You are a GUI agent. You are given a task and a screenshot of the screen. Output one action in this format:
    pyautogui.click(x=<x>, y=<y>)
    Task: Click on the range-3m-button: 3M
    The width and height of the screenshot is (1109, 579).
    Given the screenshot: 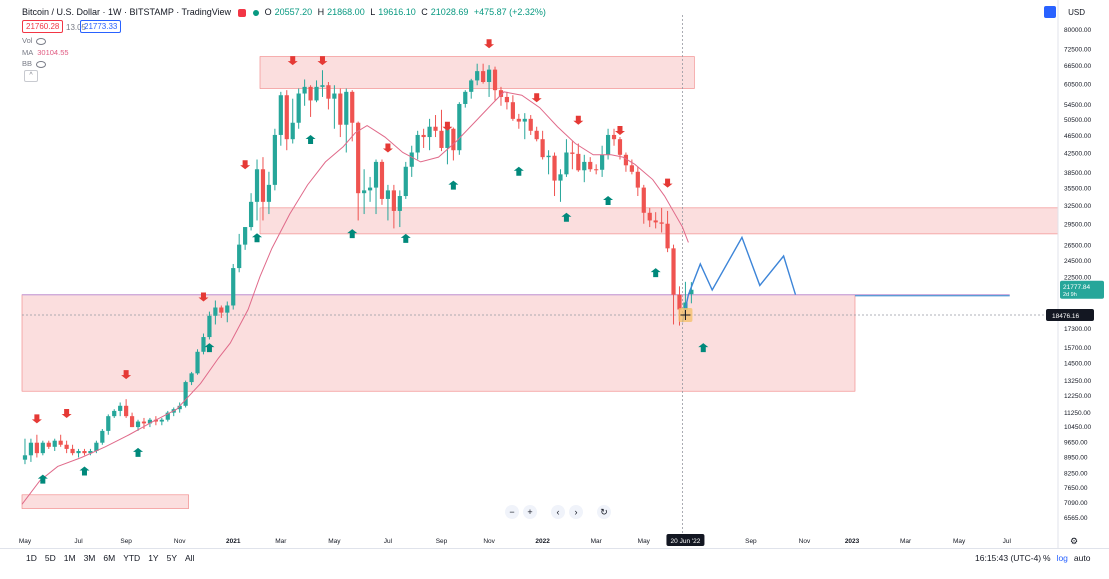 What is the action you would take?
    pyautogui.click(x=89, y=558)
    